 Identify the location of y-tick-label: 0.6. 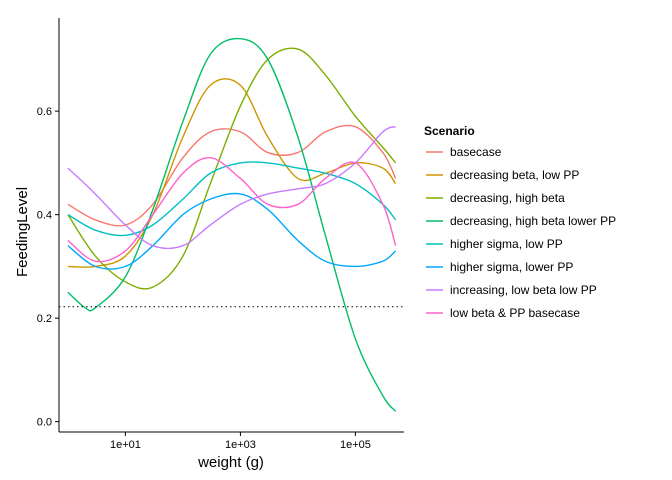
(44, 112).